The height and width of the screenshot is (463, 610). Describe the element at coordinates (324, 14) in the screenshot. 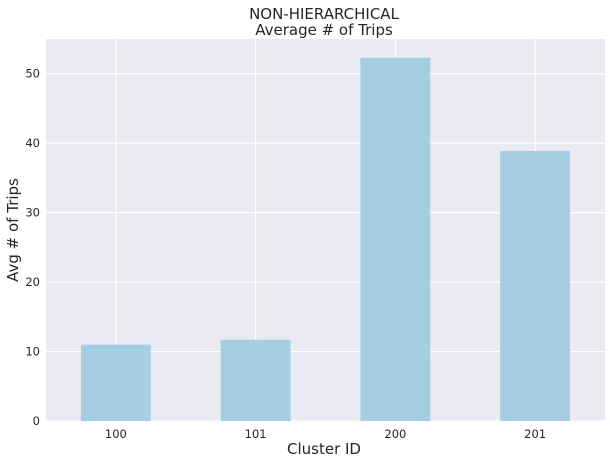

I see `chart-title: NON-HIERARCHICAL` at that location.